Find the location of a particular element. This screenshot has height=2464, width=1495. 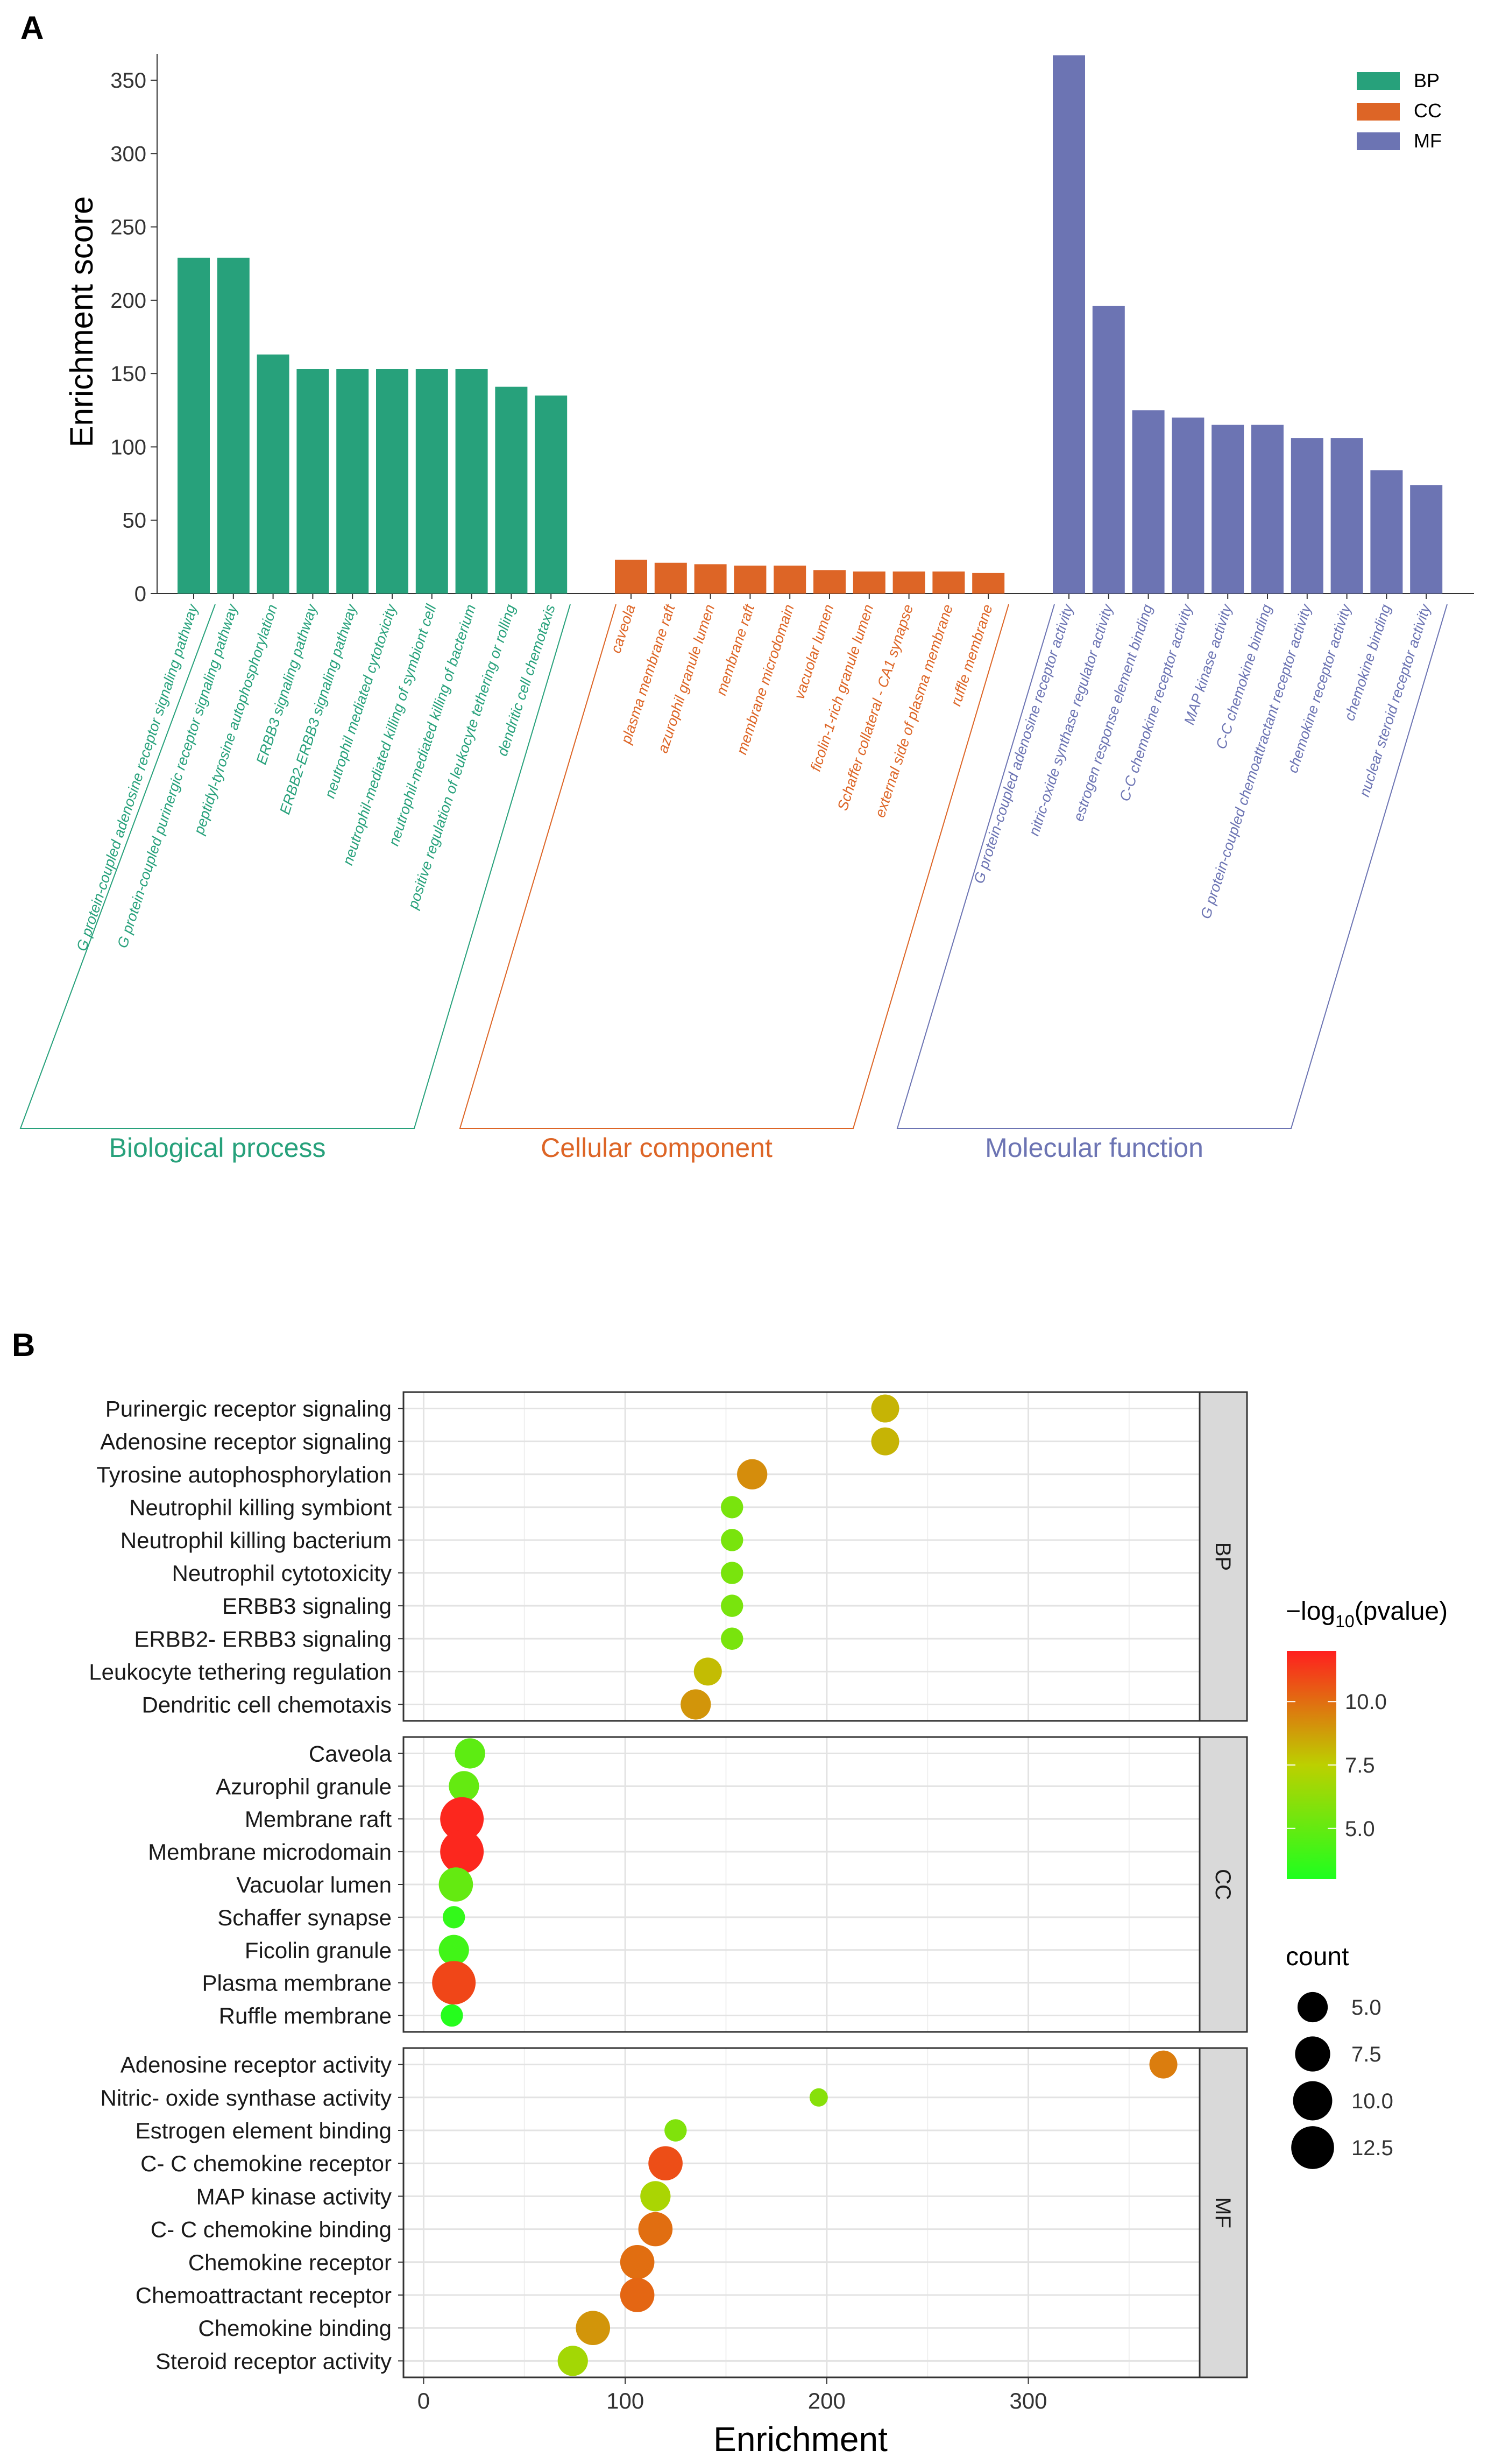

facet-strip-mf is located at coordinates (1223, 2212).